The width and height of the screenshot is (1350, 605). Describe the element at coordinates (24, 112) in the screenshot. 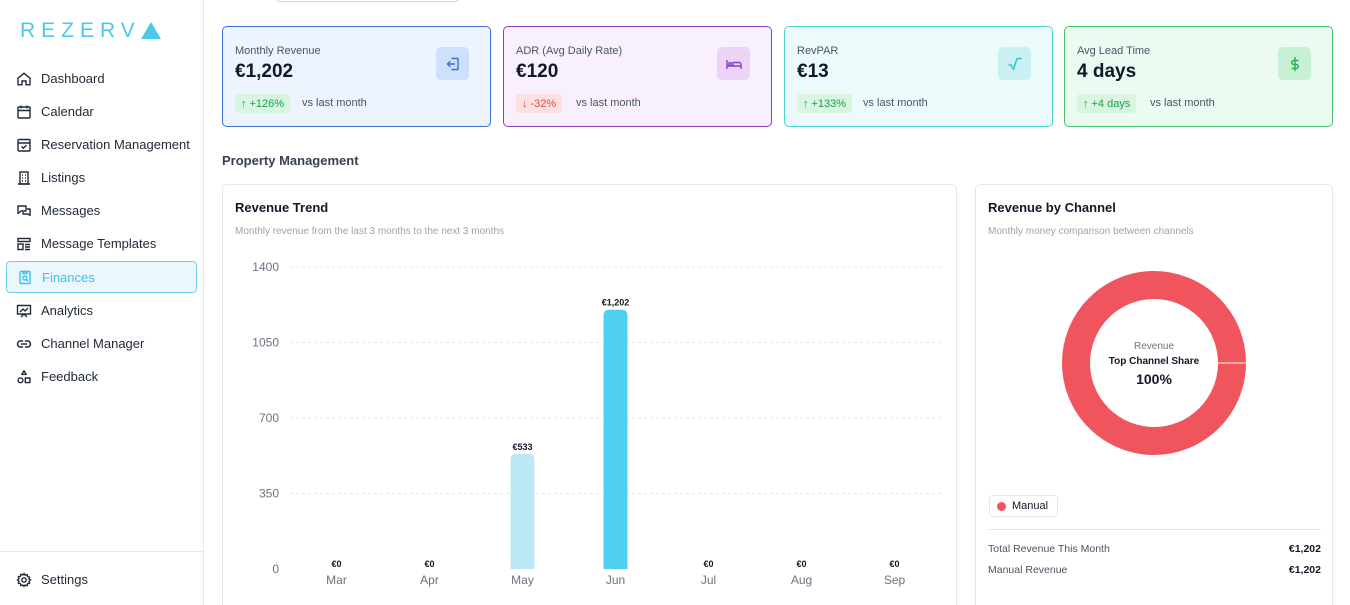

I see `calendar-icon` at that location.